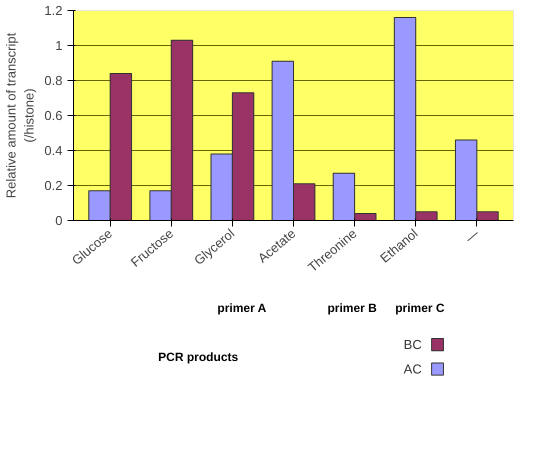  What do you see at coordinates (53, 10) in the screenshot?
I see `y-tick-label: 1.2` at bounding box center [53, 10].